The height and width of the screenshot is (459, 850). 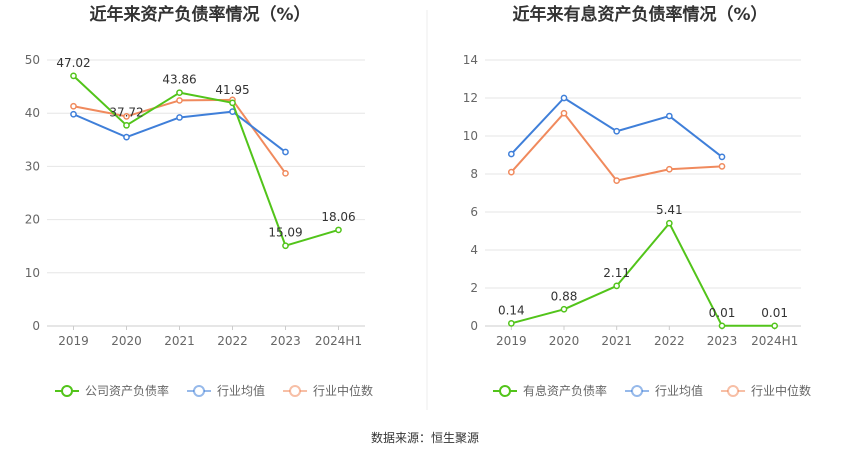 What do you see at coordinates (564, 296) in the screenshot?
I see `data-label: 0.88` at bounding box center [564, 296].